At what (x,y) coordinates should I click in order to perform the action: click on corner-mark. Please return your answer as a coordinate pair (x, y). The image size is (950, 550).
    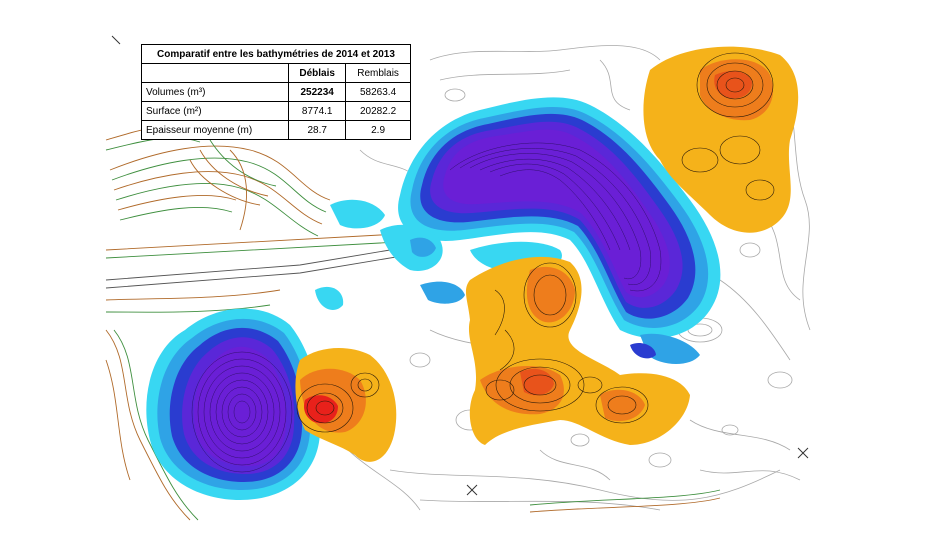
    Looking at the image, I should click on (116, 40).